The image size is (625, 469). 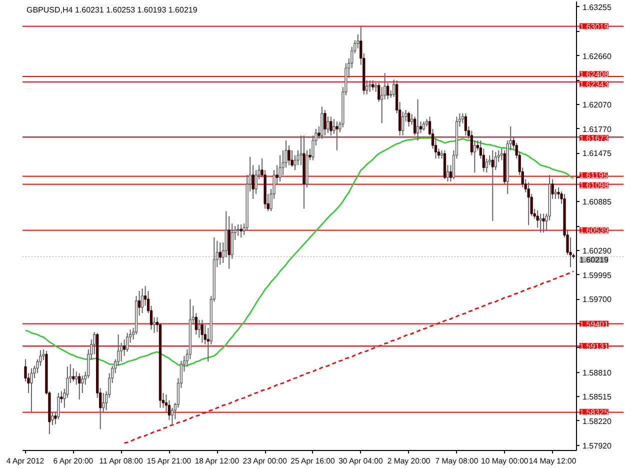 I want to click on y-tick-label: 1.62660, so click(x=597, y=56).